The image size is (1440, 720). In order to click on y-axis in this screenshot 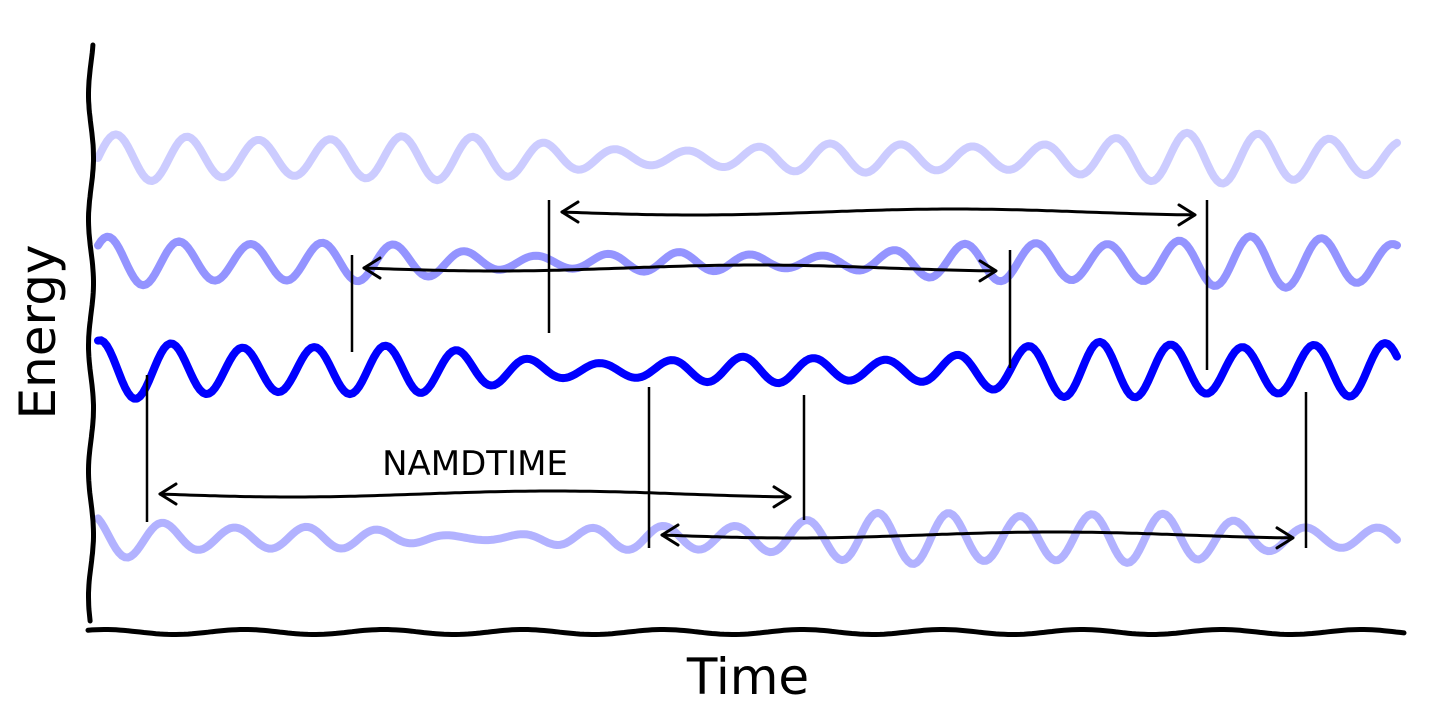, I will do `click(91, 333)`.